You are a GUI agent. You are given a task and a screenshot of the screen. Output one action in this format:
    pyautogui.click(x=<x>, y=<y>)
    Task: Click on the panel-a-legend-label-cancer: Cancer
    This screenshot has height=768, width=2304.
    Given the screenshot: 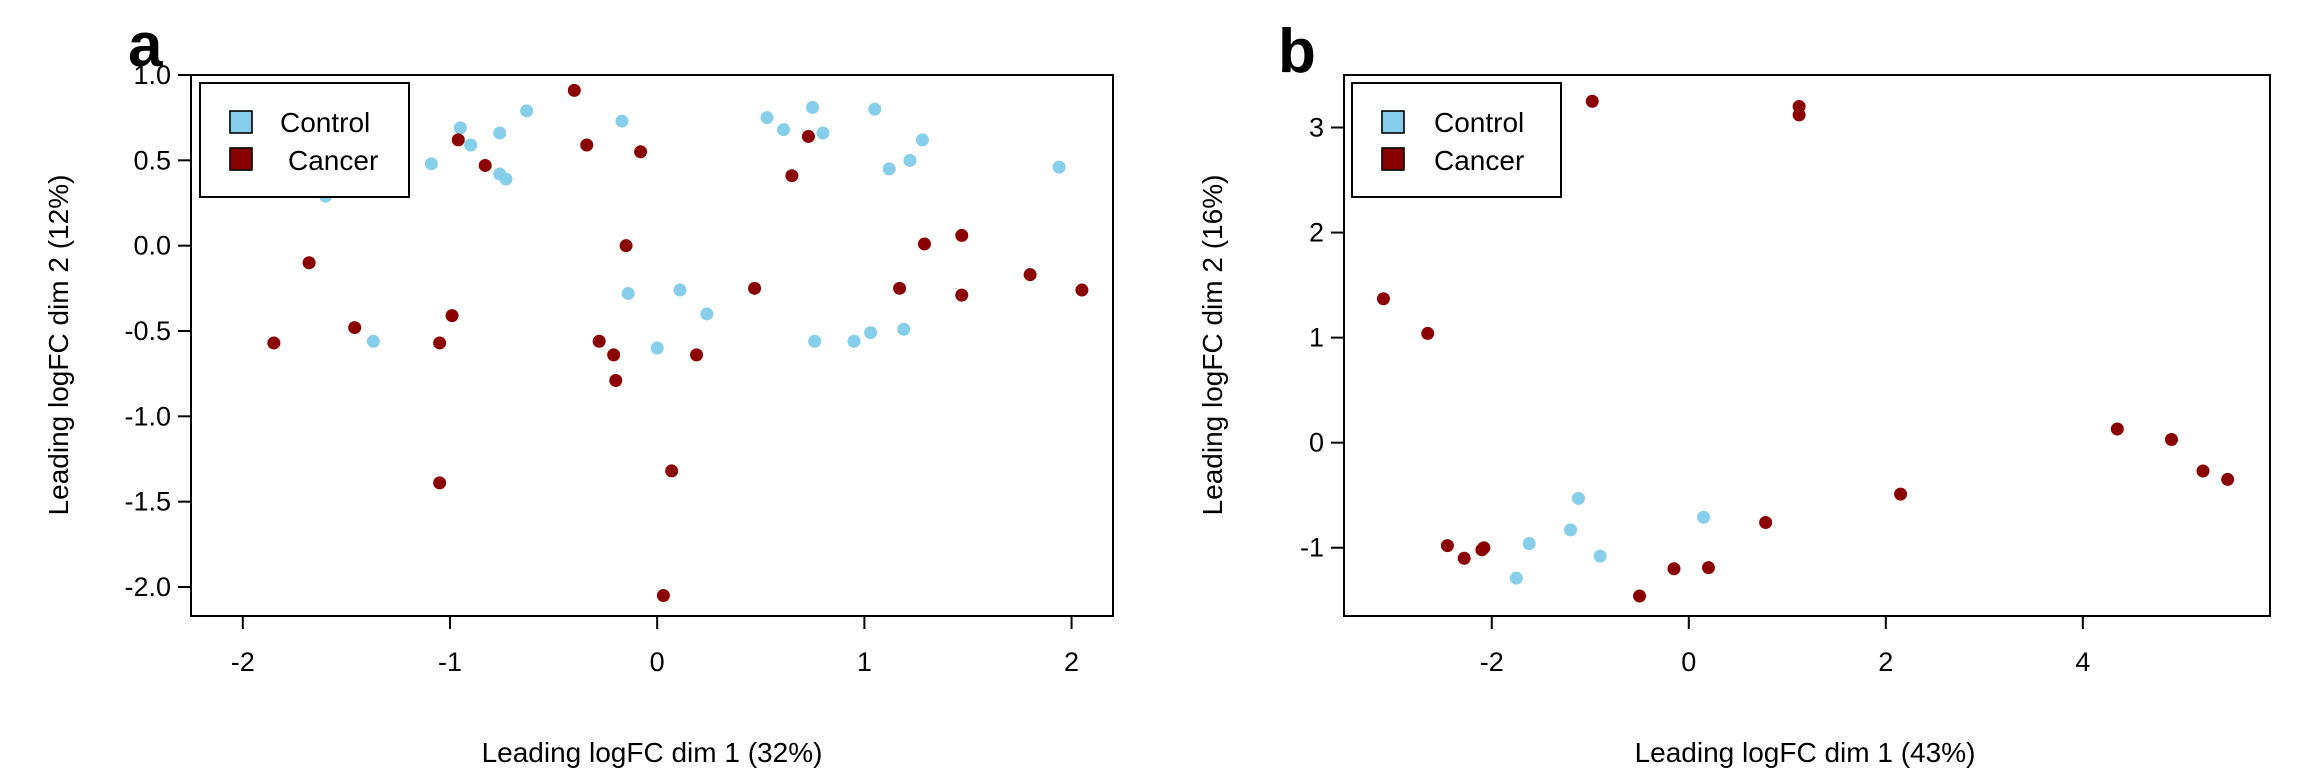 What is the action you would take?
    pyautogui.click(x=333, y=160)
    